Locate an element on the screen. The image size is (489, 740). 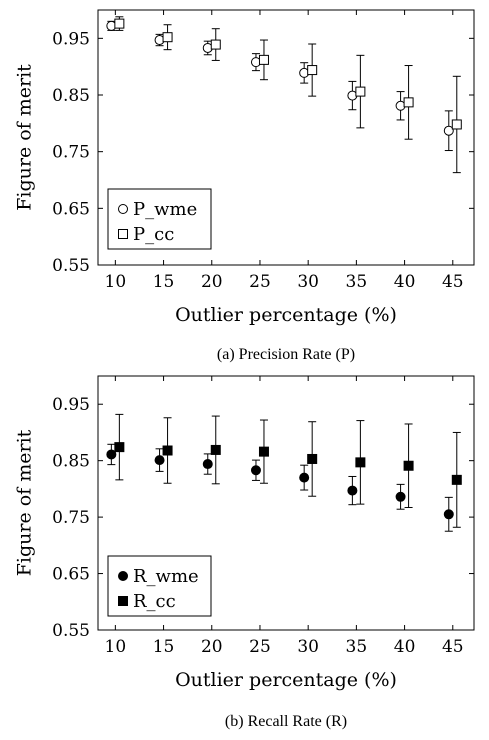
y-axis-label-precision: Figure of merit is located at coordinates (25, 137).